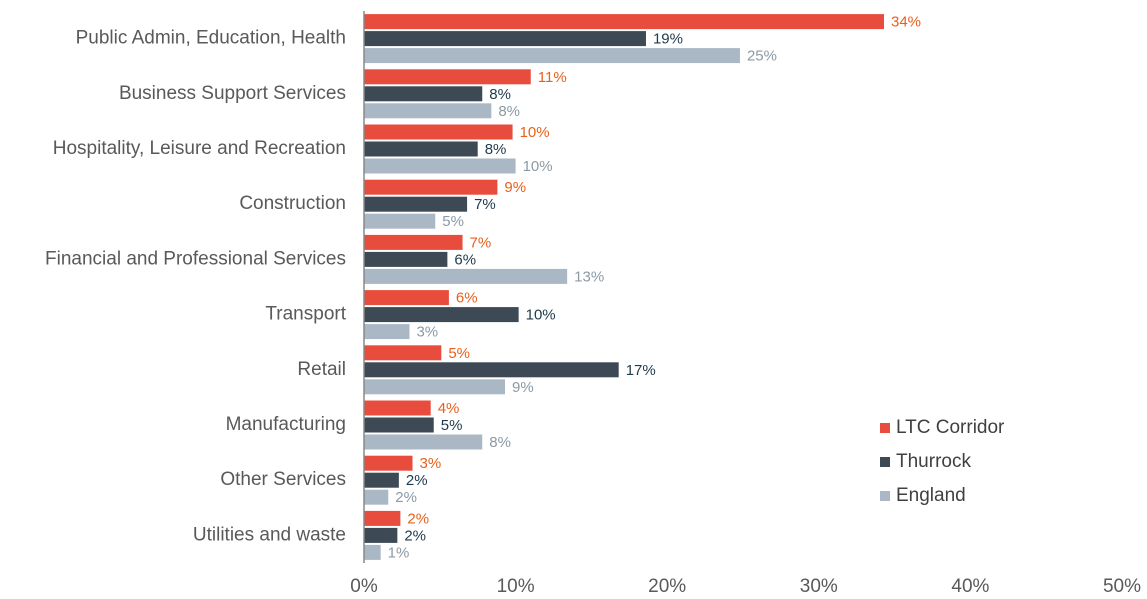  Describe the element at coordinates (305, 314) in the screenshot. I see `category-label: Transport` at that location.